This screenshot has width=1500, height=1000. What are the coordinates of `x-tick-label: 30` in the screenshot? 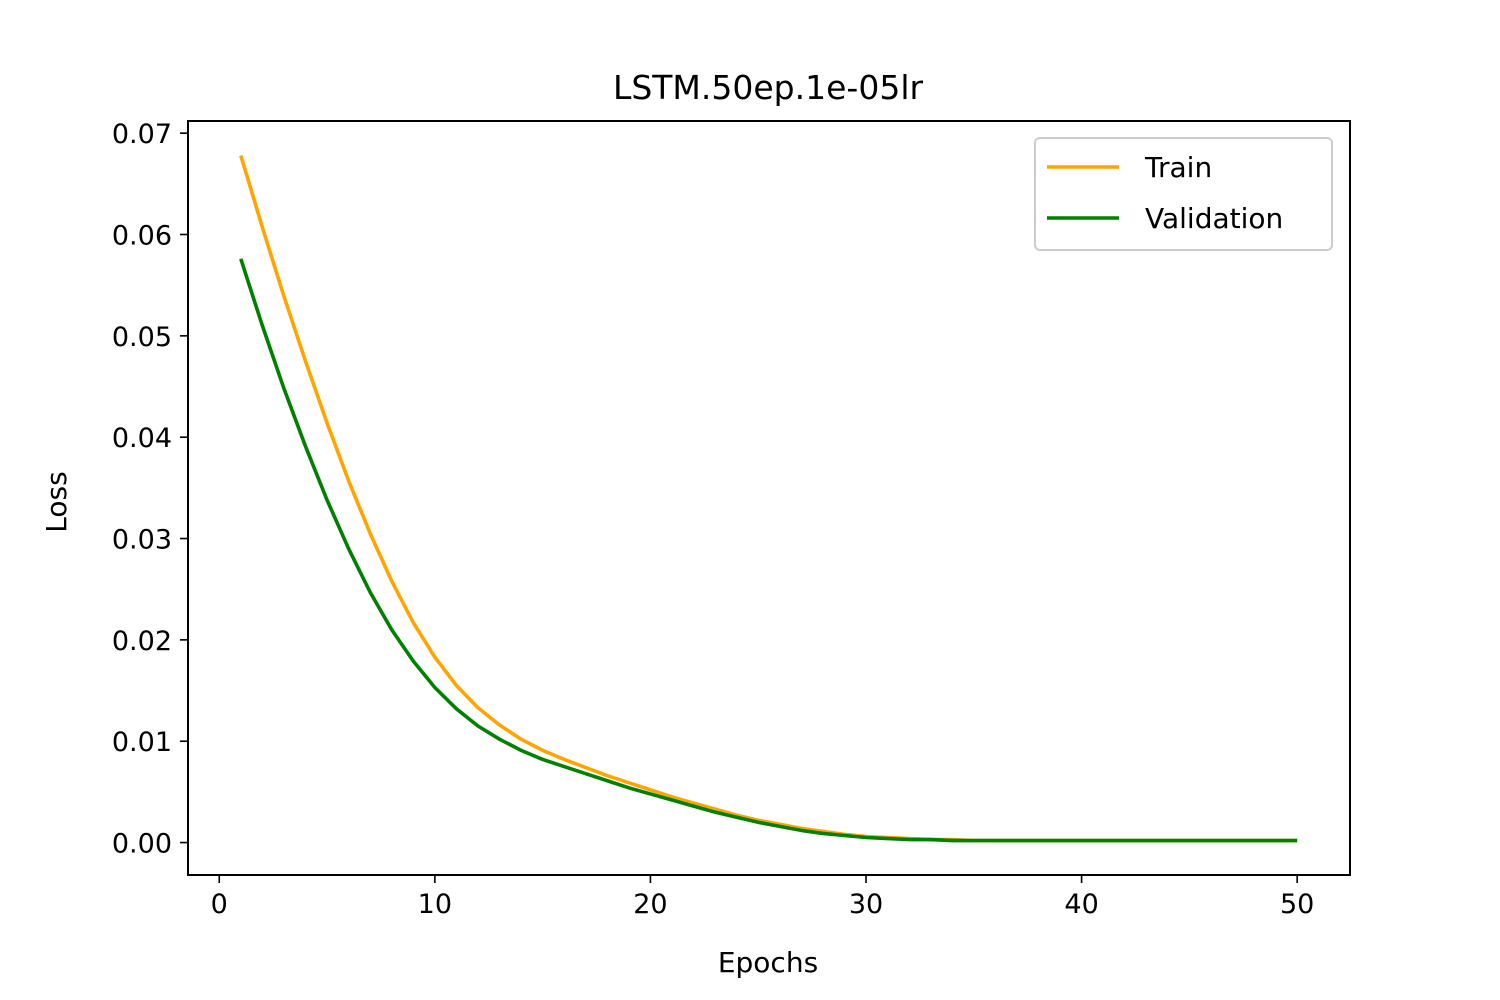 It's located at (866, 904).